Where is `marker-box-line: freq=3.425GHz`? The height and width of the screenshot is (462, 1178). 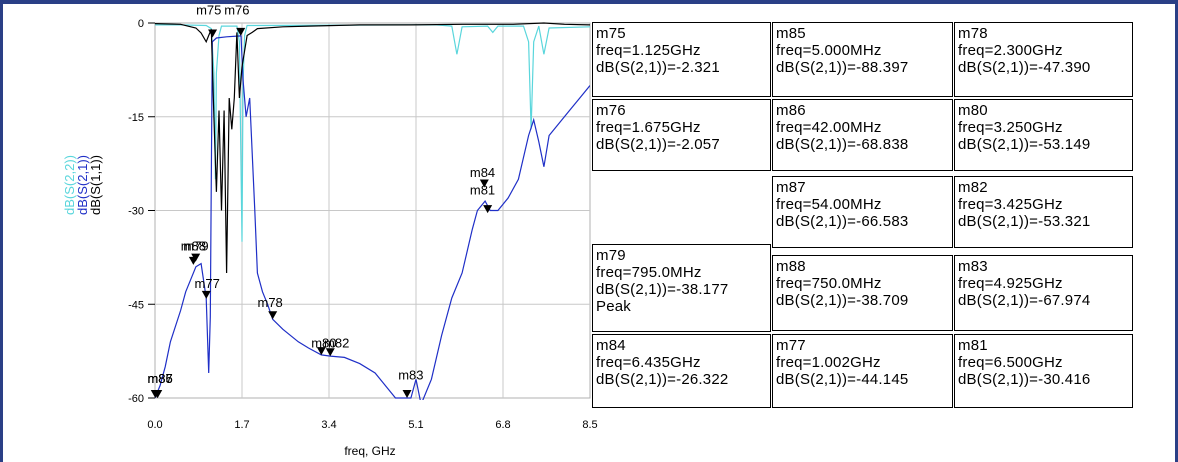
marker-box-line: freq=3.425GHz is located at coordinates (1010, 204).